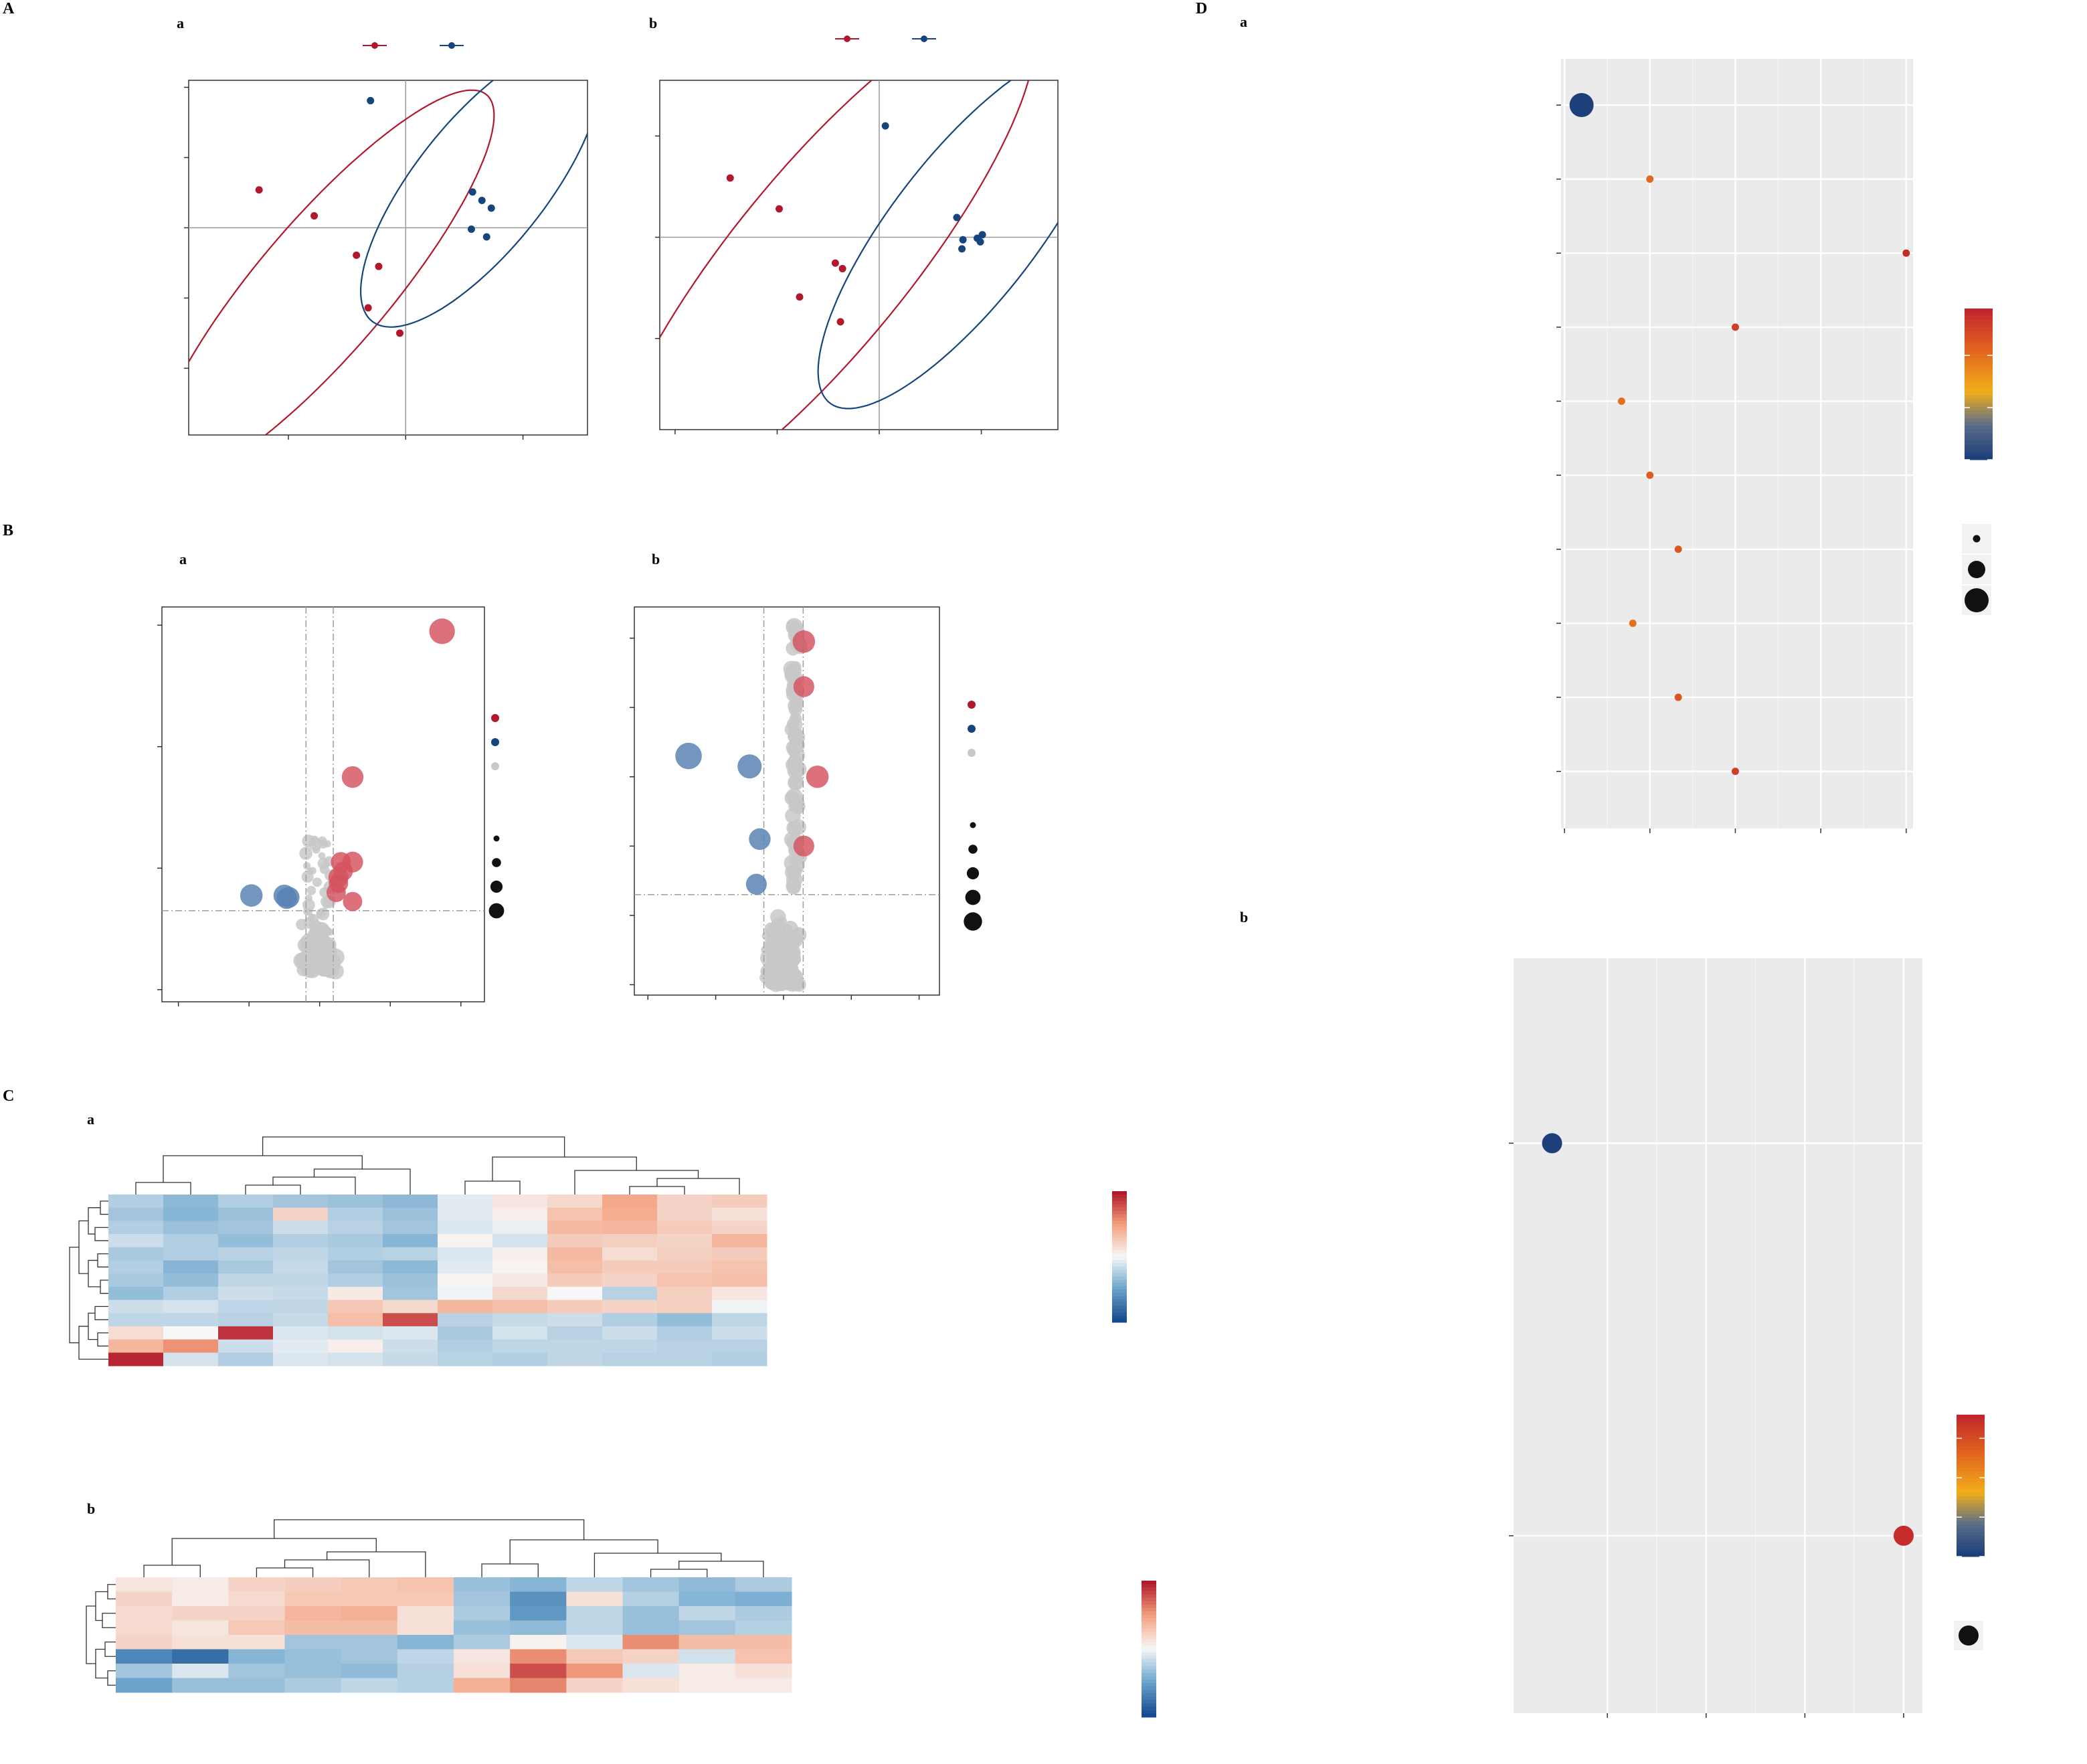 The height and width of the screenshot is (1764, 2087). Describe the element at coordinates (388, 258) in the screenshot. I see `plot-frame` at that location.